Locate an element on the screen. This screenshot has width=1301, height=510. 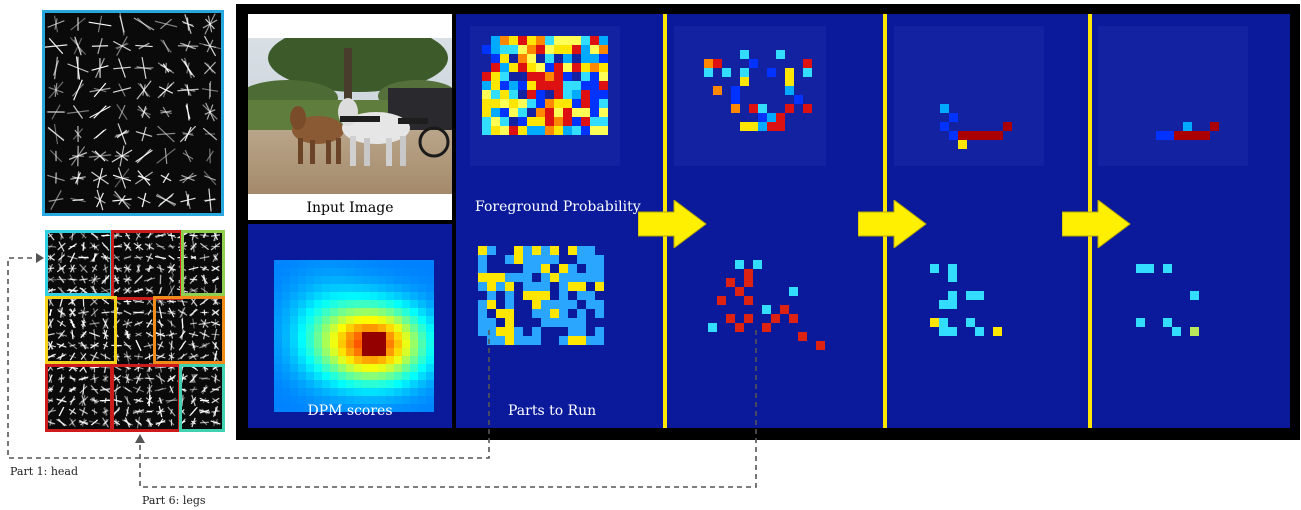
input-image-label: Input Image is located at coordinates (350, 208).